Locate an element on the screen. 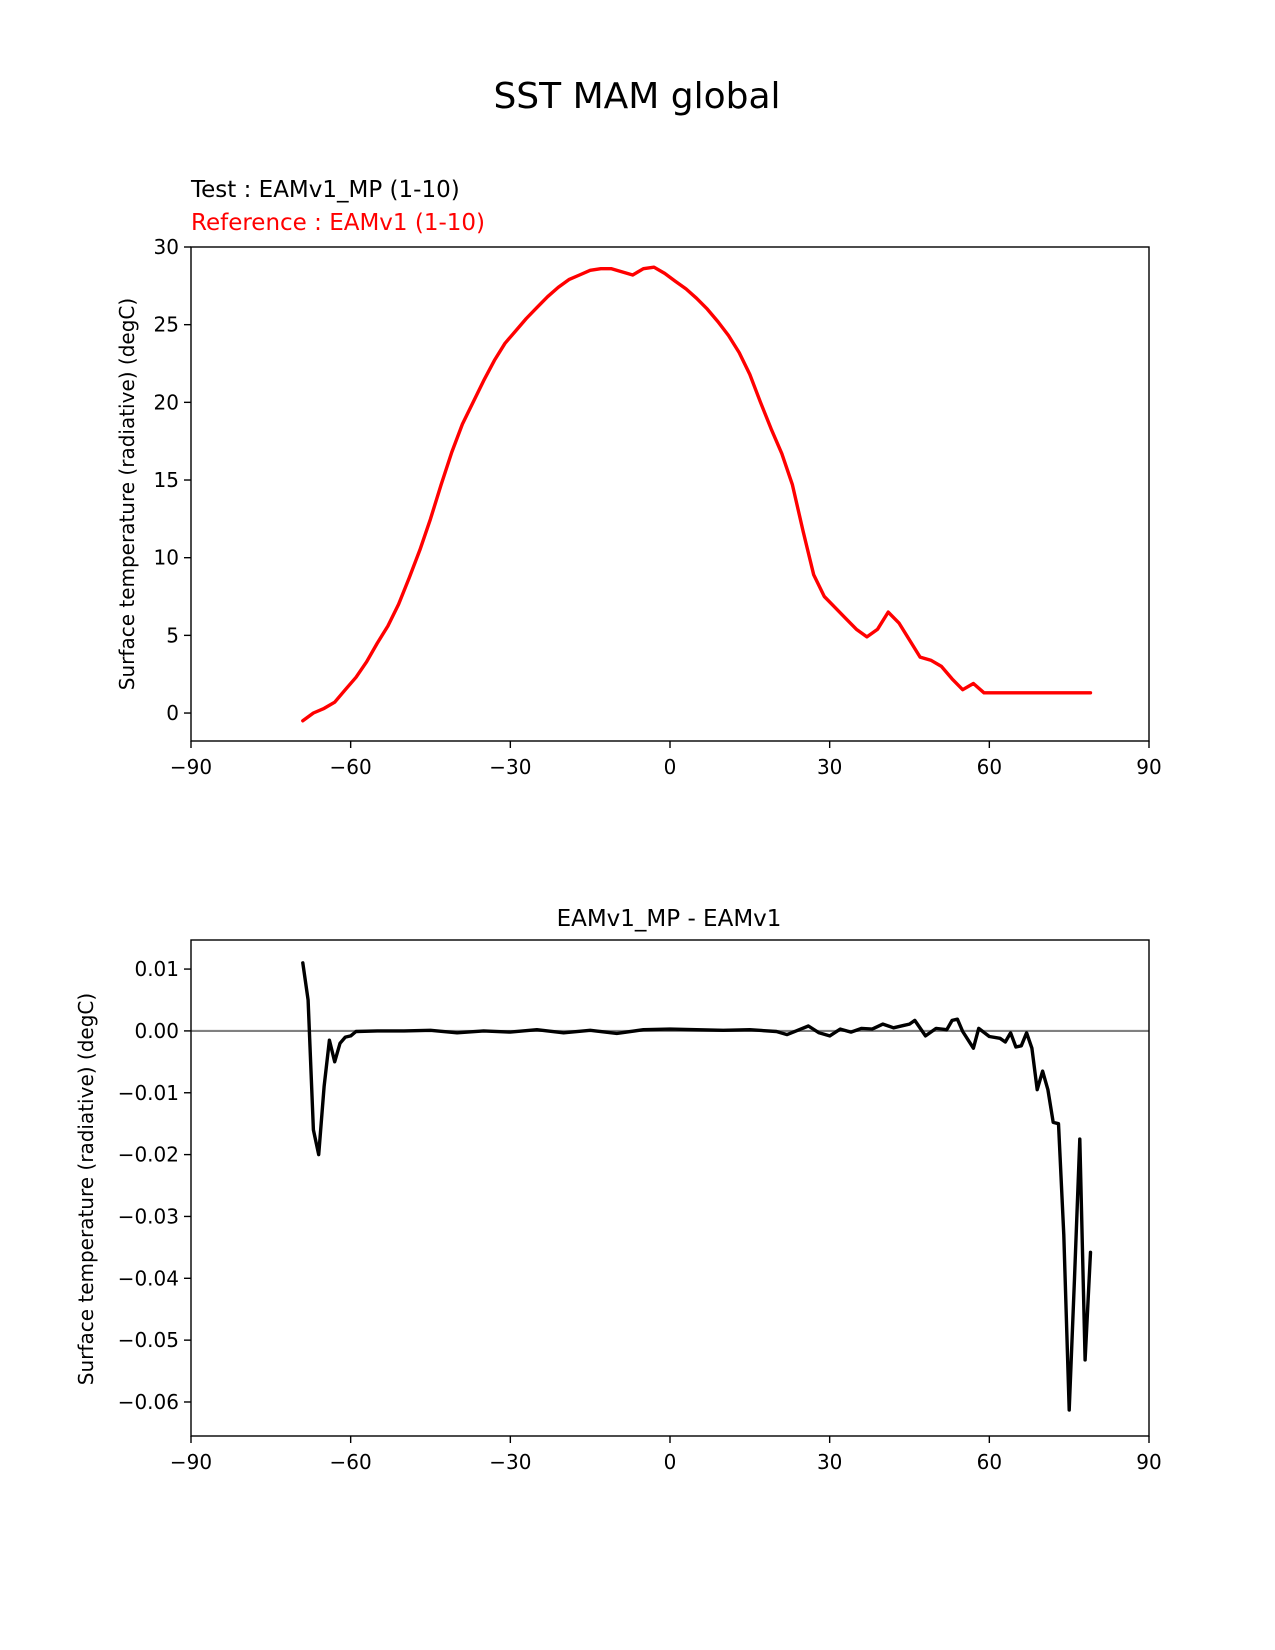 The width and height of the screenshot is (1275, 1650). top-x-tick-label: 60 is located at coordinates (989, 767).